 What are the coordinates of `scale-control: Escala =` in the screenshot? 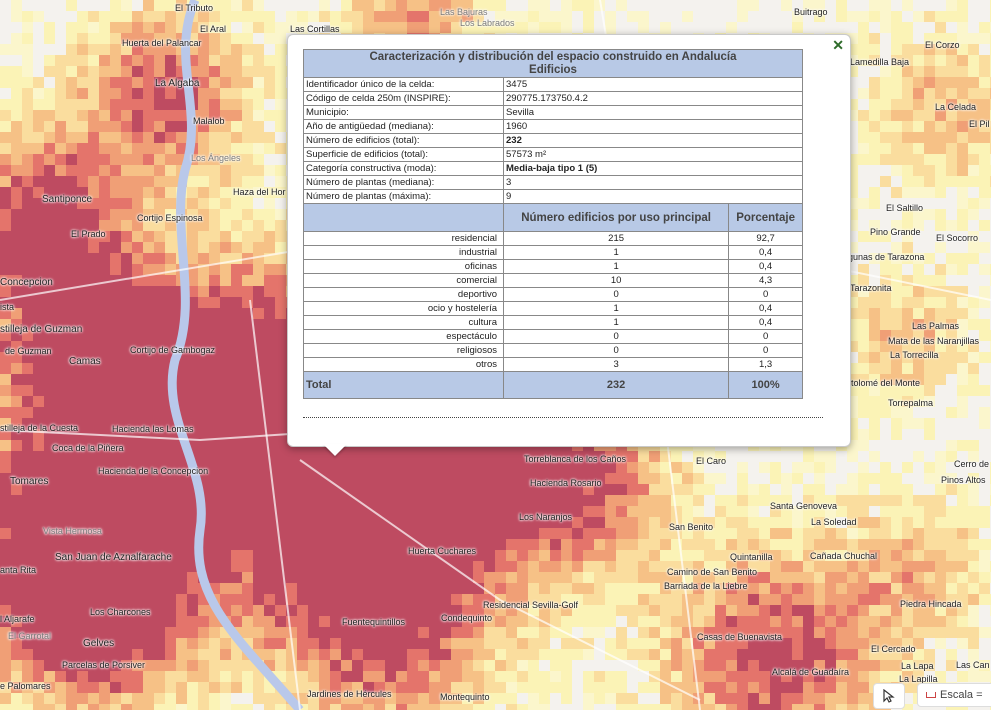 It's located at (954, 695).